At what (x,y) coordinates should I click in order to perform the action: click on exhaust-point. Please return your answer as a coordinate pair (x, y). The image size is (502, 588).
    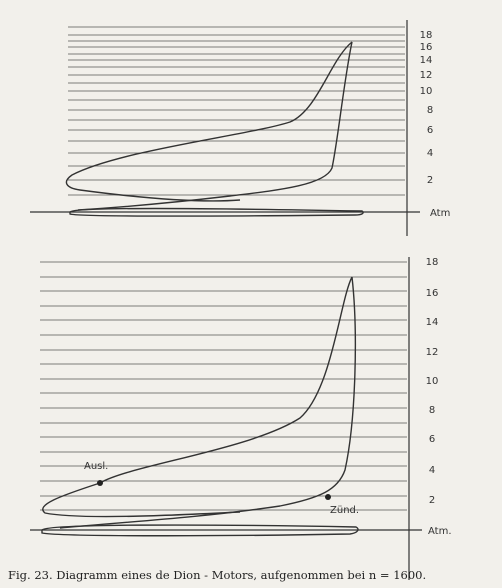
    Looking at the image, I should click on (100, 483).